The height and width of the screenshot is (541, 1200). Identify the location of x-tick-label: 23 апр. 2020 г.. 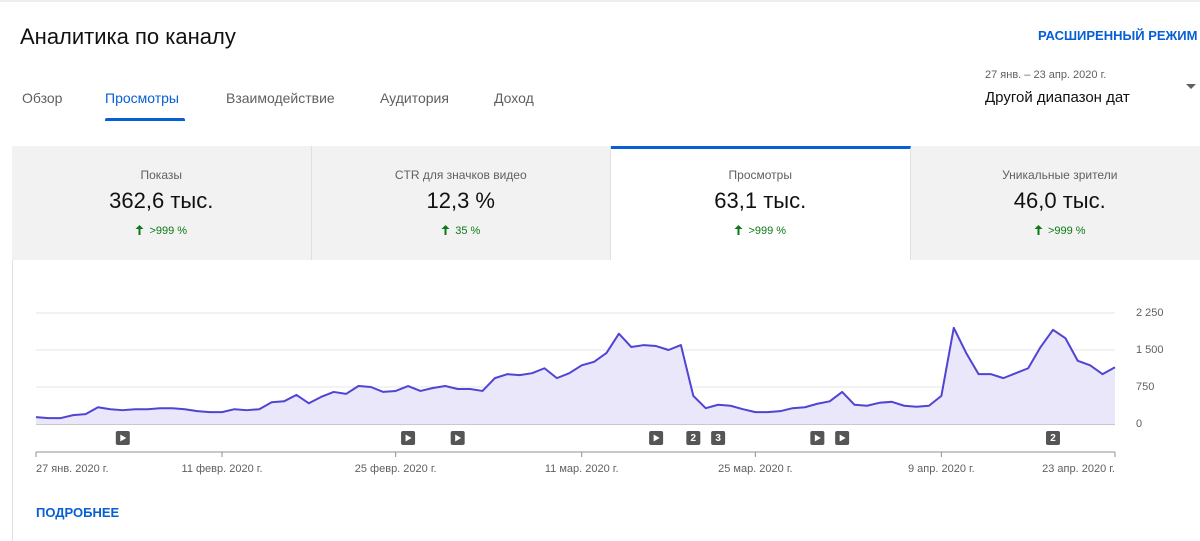
(1078, 469).